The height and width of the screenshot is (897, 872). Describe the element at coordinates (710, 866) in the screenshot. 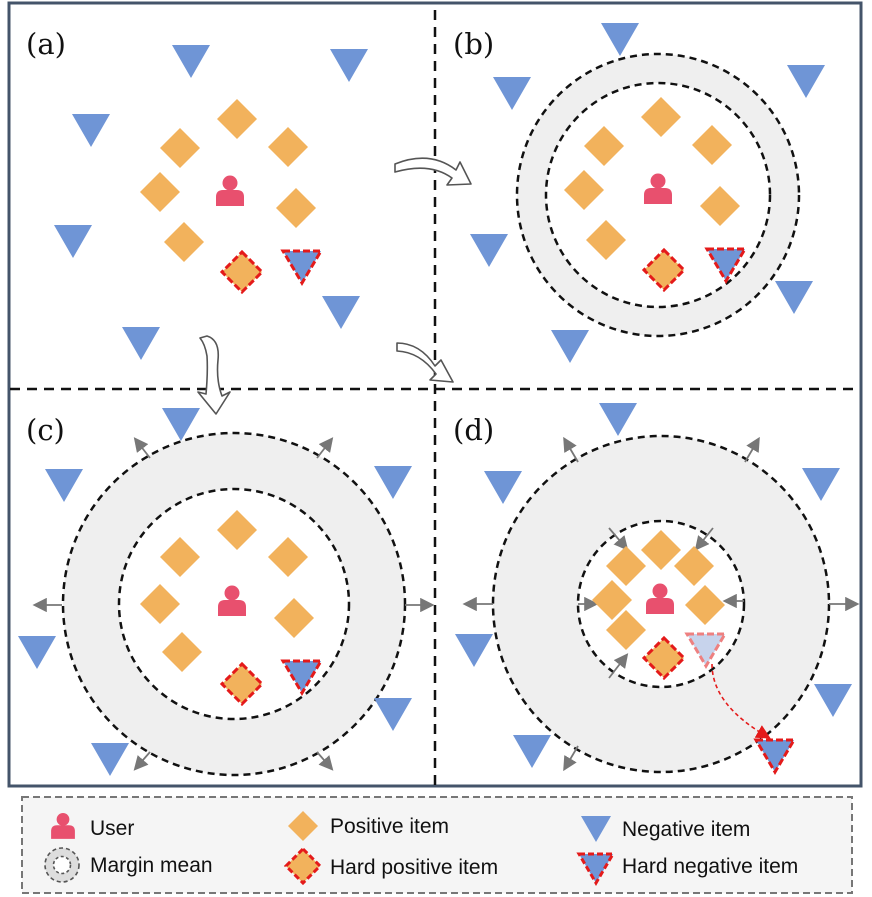

I see `legend-label-hard-negative-item: Hard negative item` at that location.